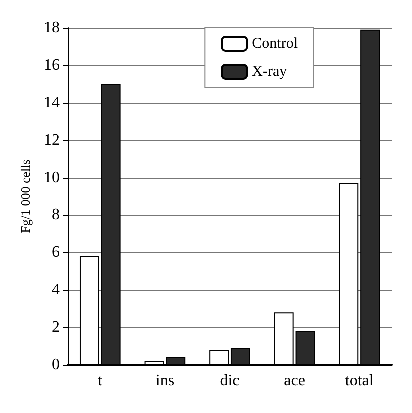 This screenshot has width=412, height=413. Describe the element at coordinates (52, 65) in the screenshot. I see `y-tick-label: 16` at that location.